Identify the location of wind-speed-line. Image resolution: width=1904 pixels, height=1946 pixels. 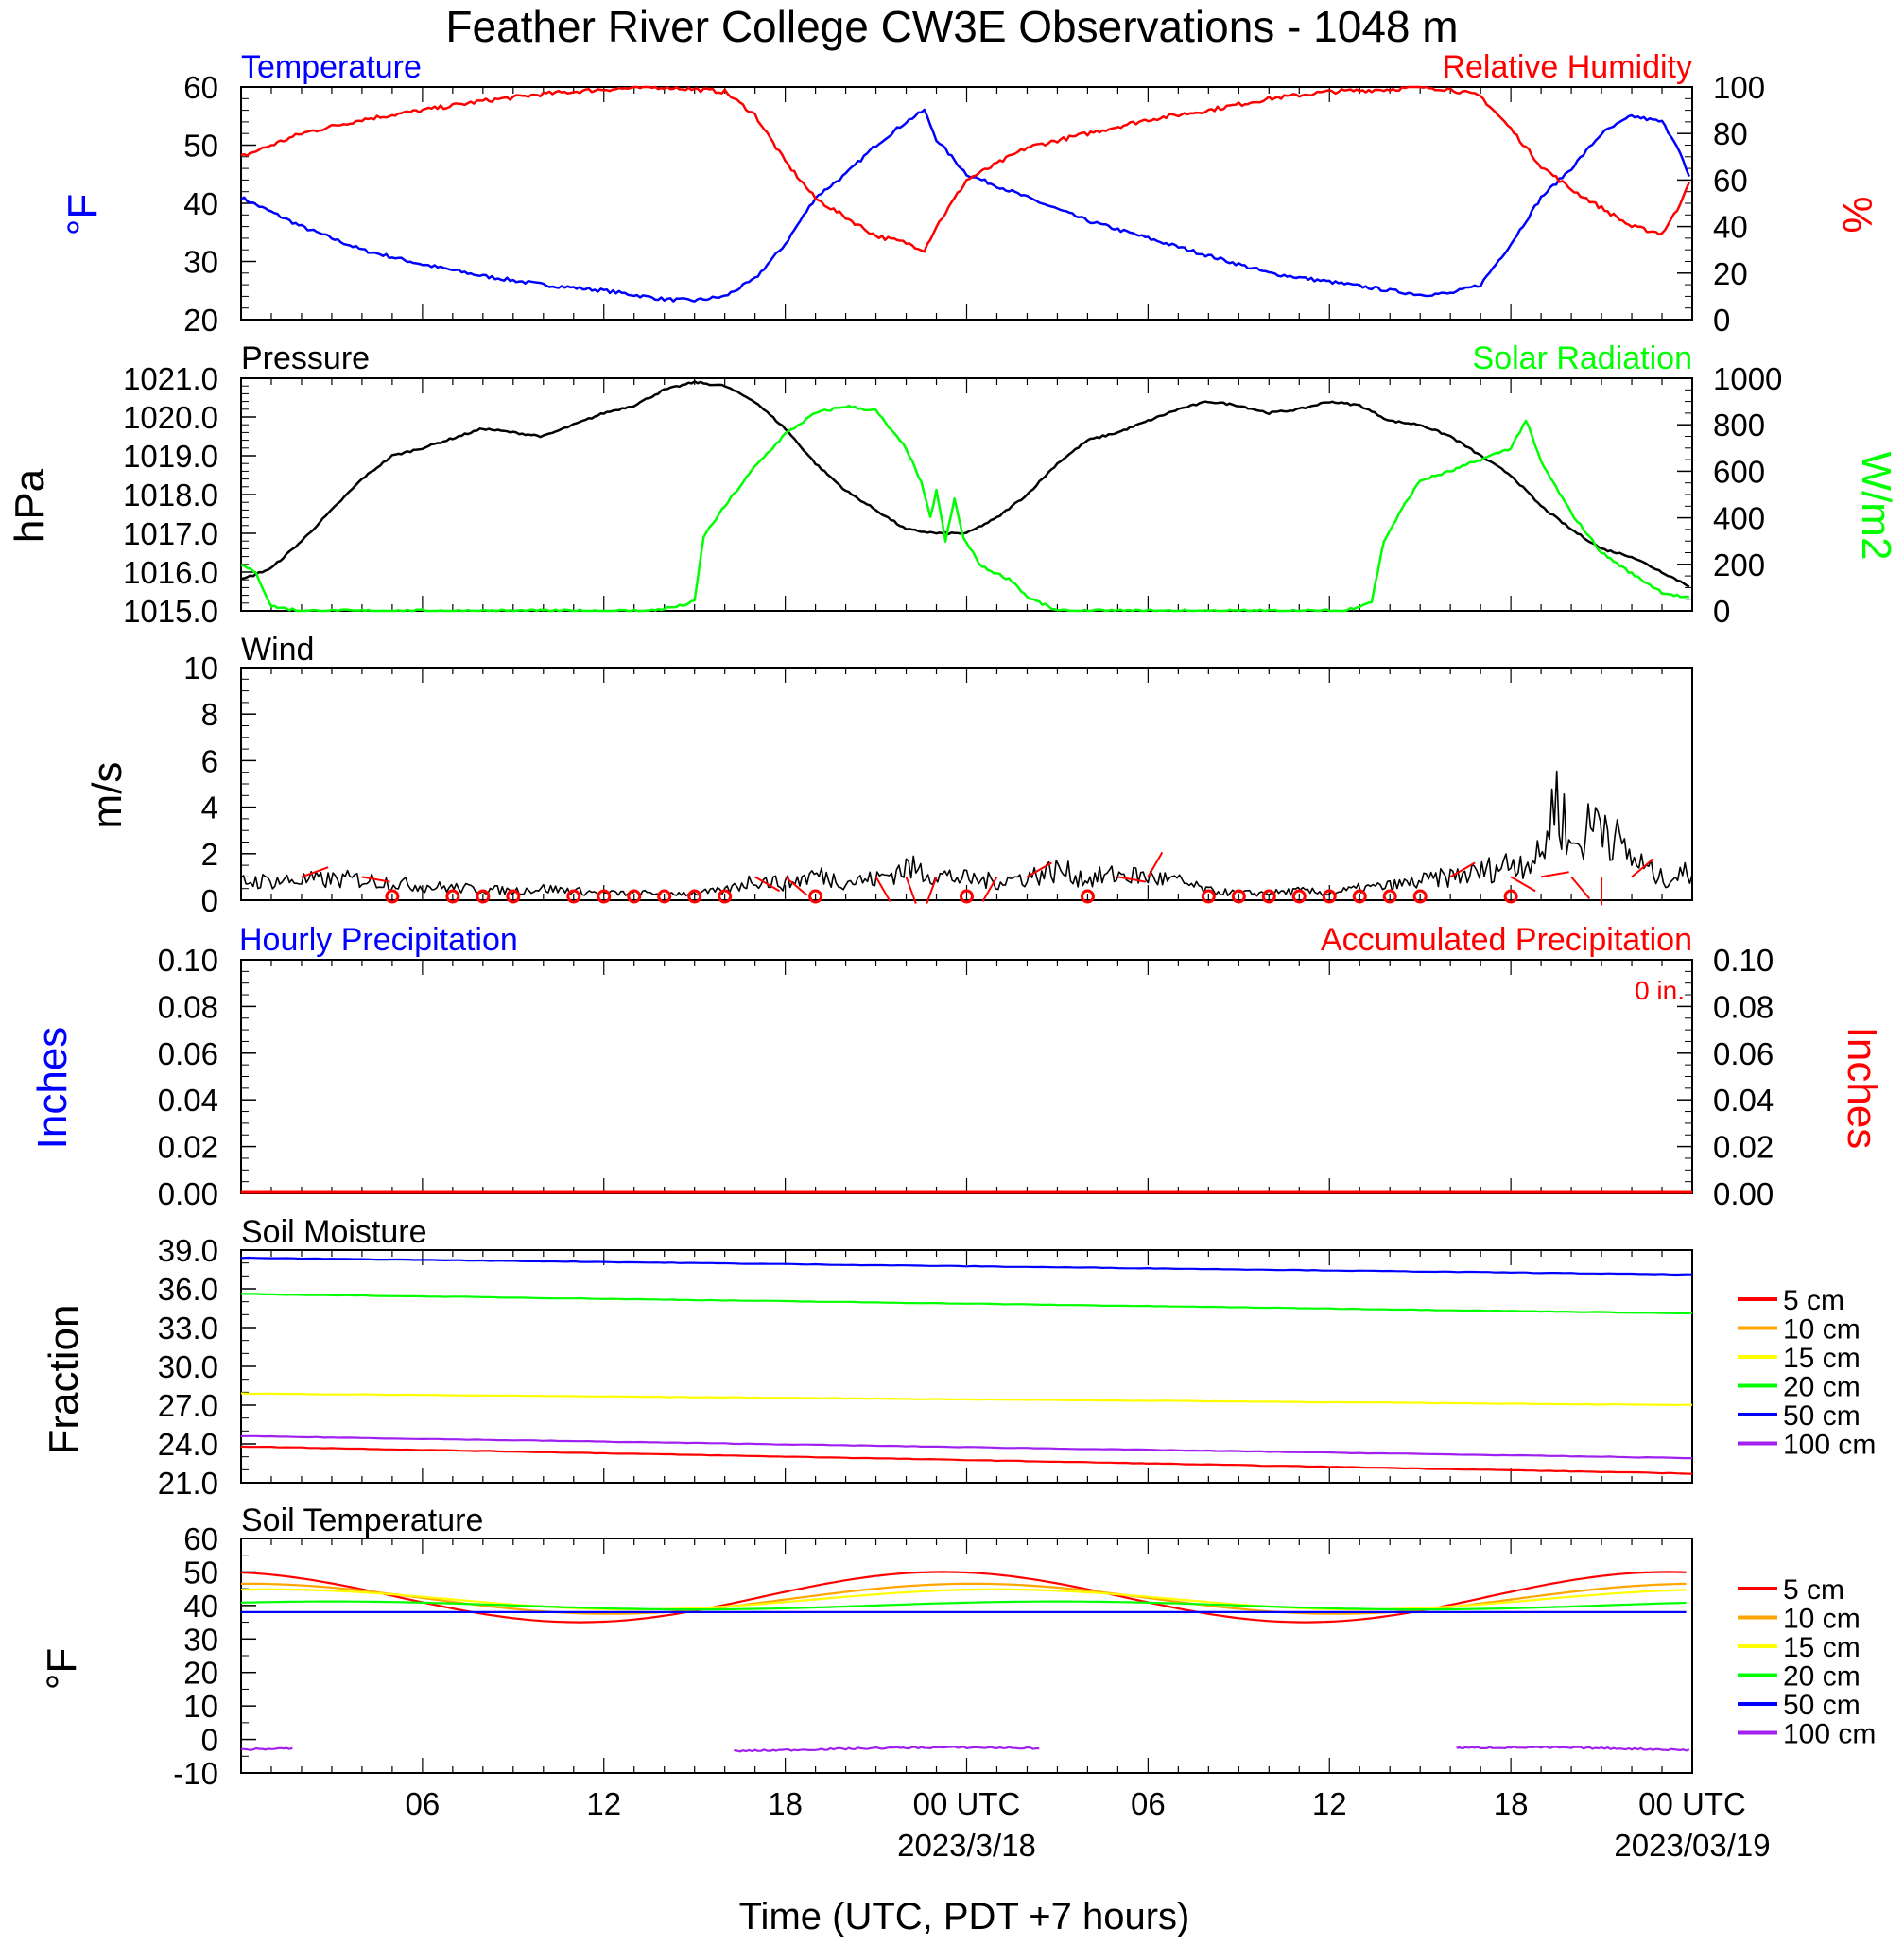
(966, 834).